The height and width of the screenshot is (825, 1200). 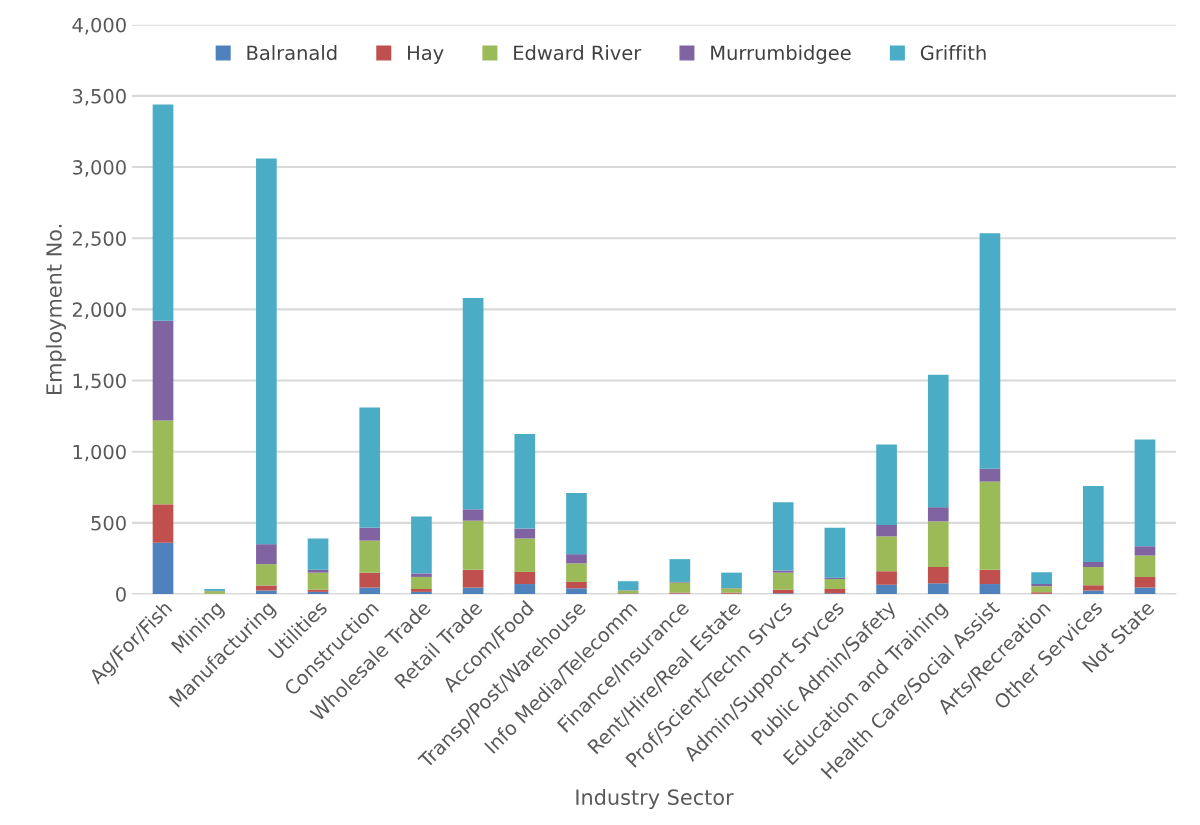 I want to click on y-tick-label: 3,500, so click(x=99, y=97).